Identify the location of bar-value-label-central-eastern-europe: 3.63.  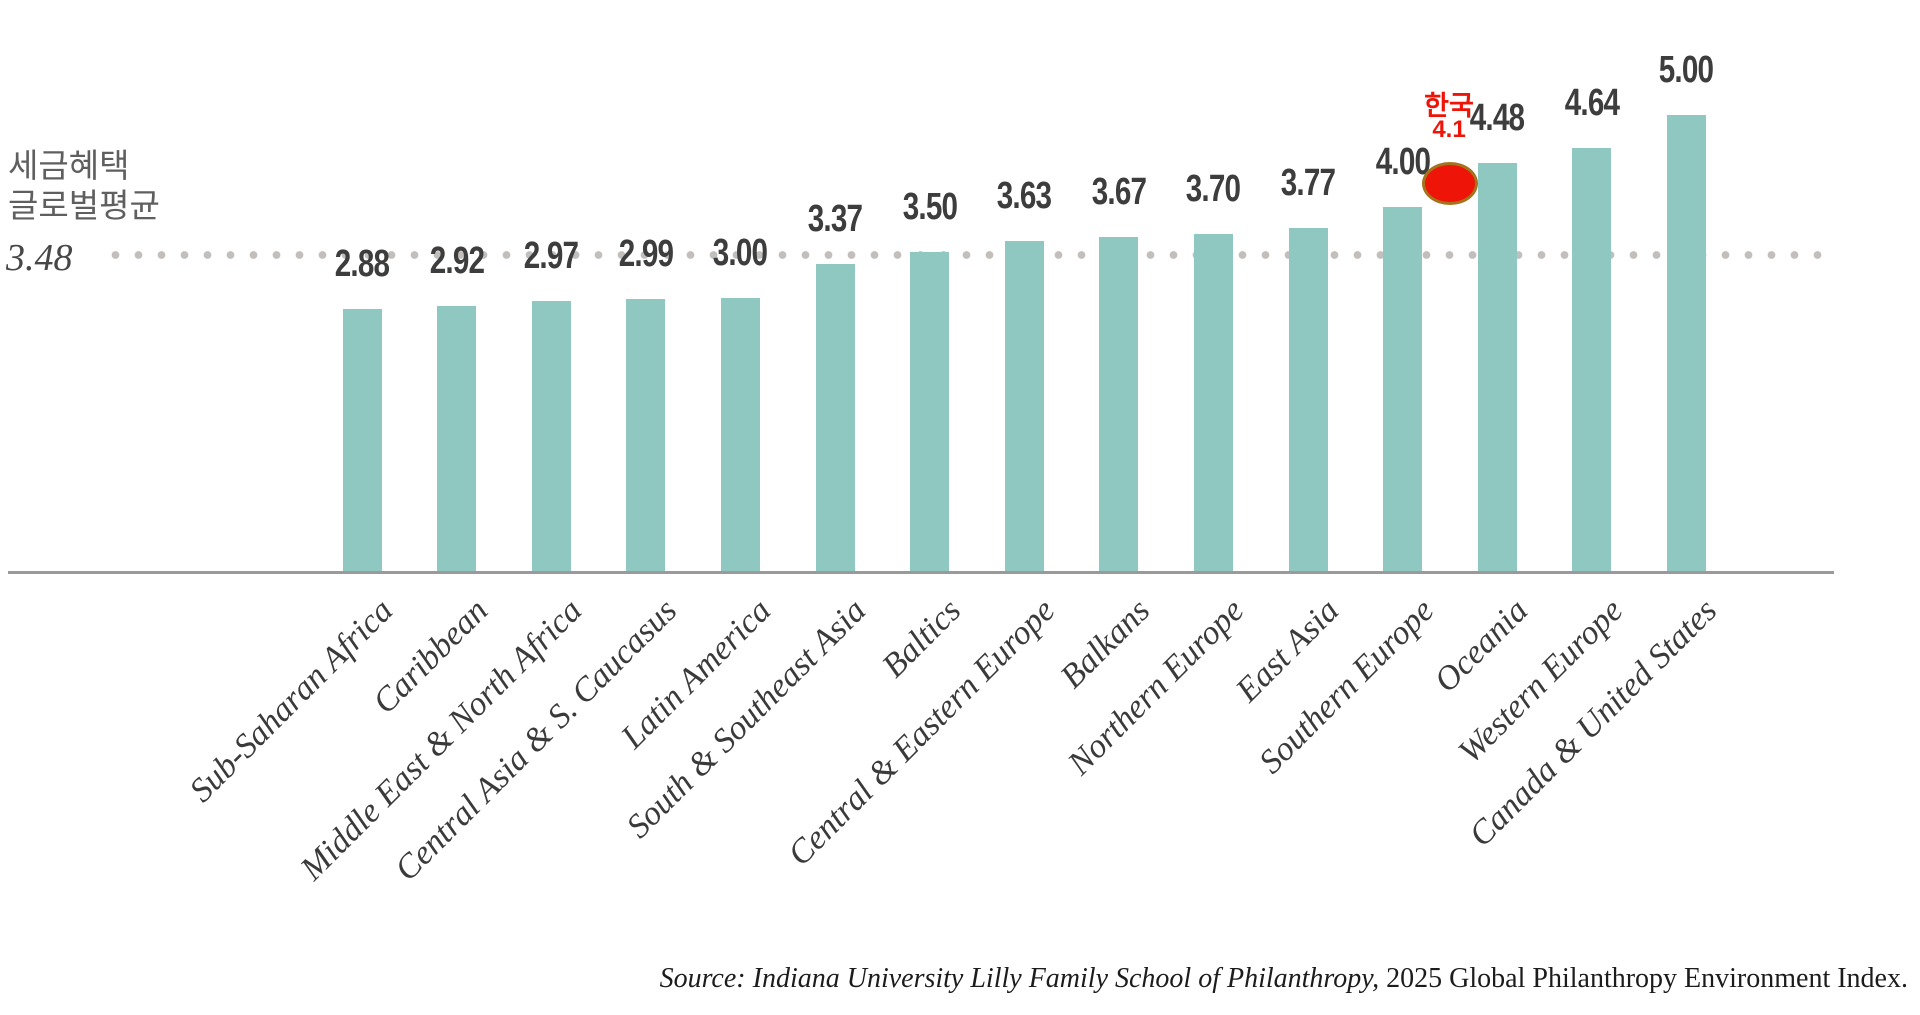
(1024, 195).